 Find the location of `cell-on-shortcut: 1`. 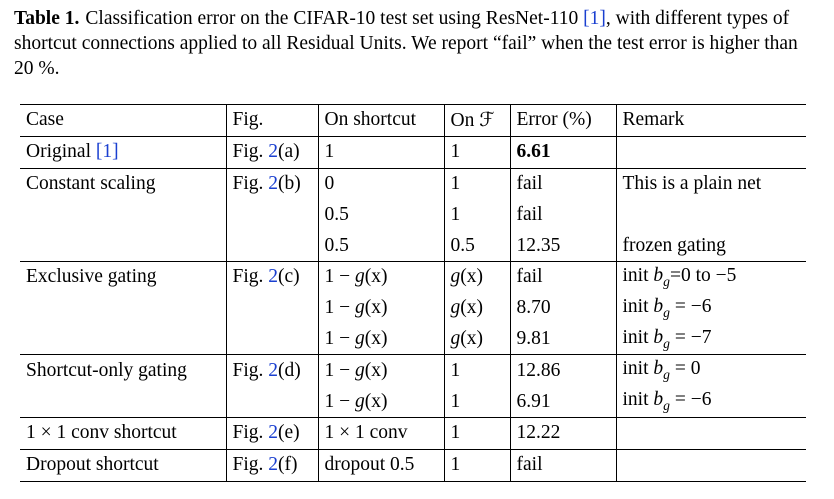

cell-on-shortcut: 1 is located at coordinates (380, 152).